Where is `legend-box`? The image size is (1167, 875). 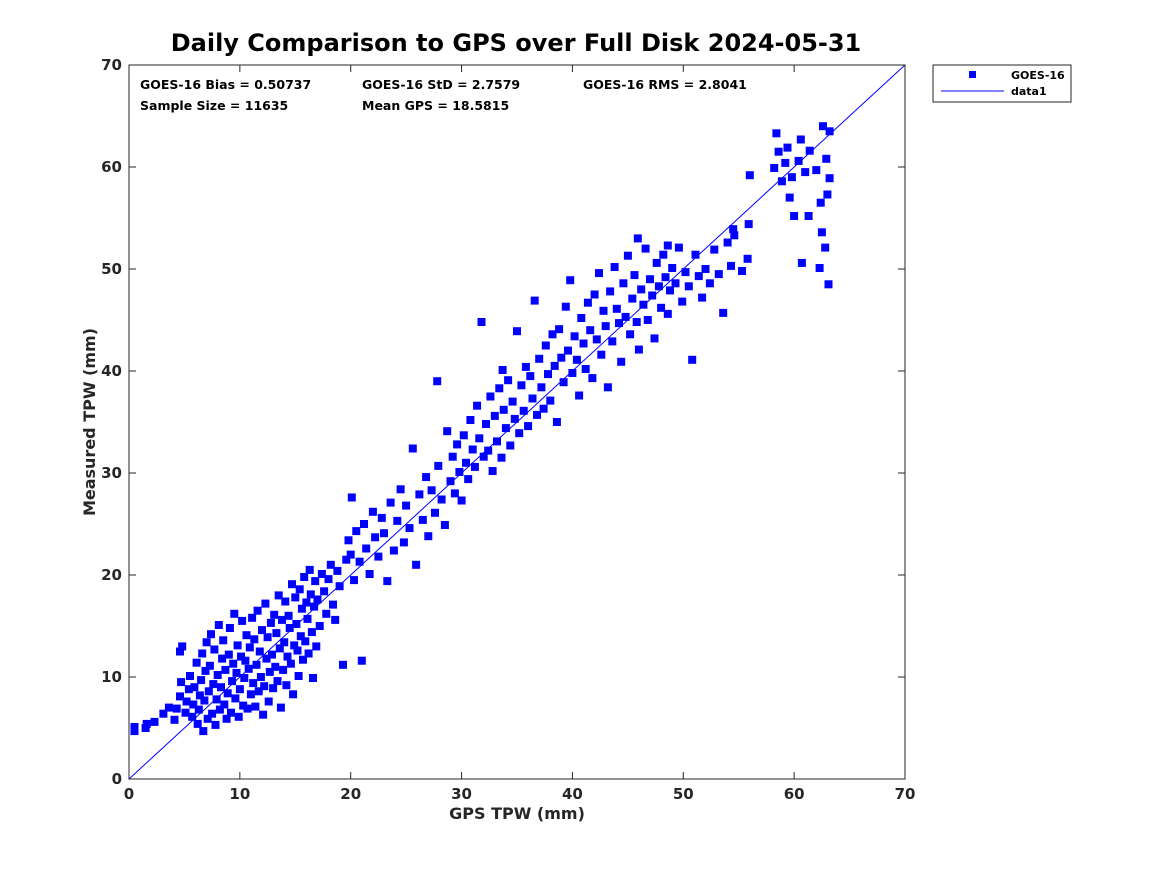 legend-box is located at coordinates (1002, 83).